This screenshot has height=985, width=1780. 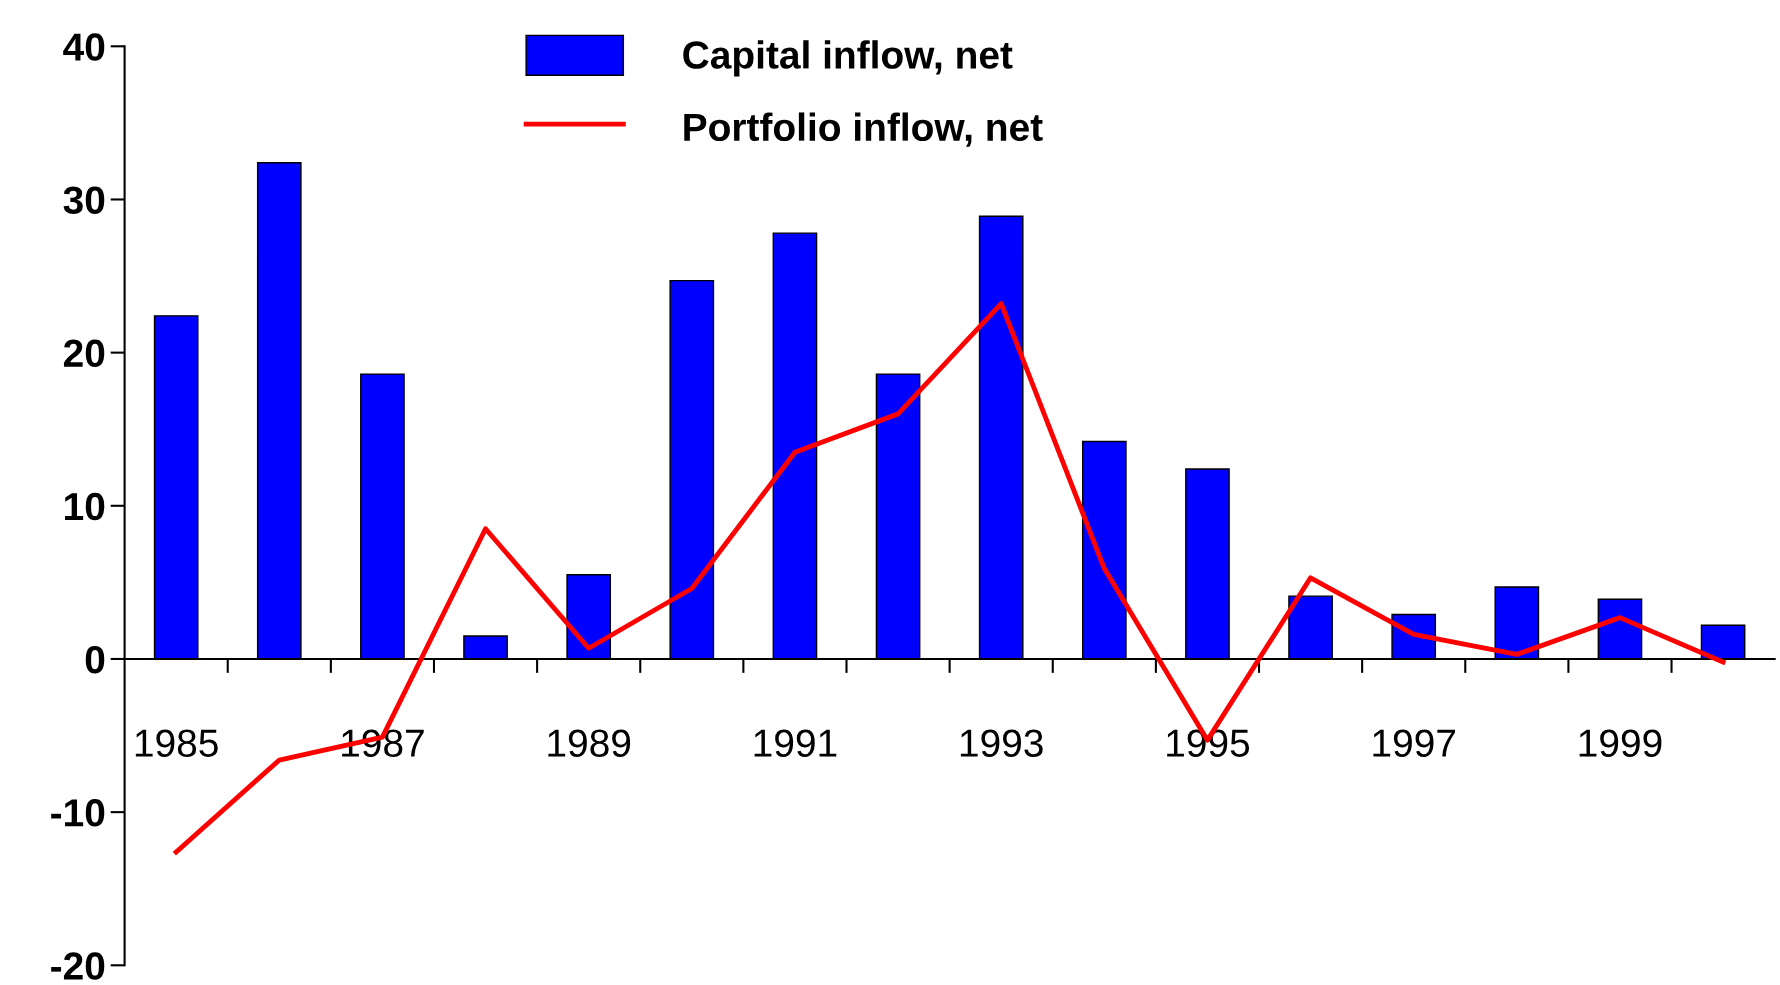 I want to click on y-tick-label: 20, so click(x=84, y=353).